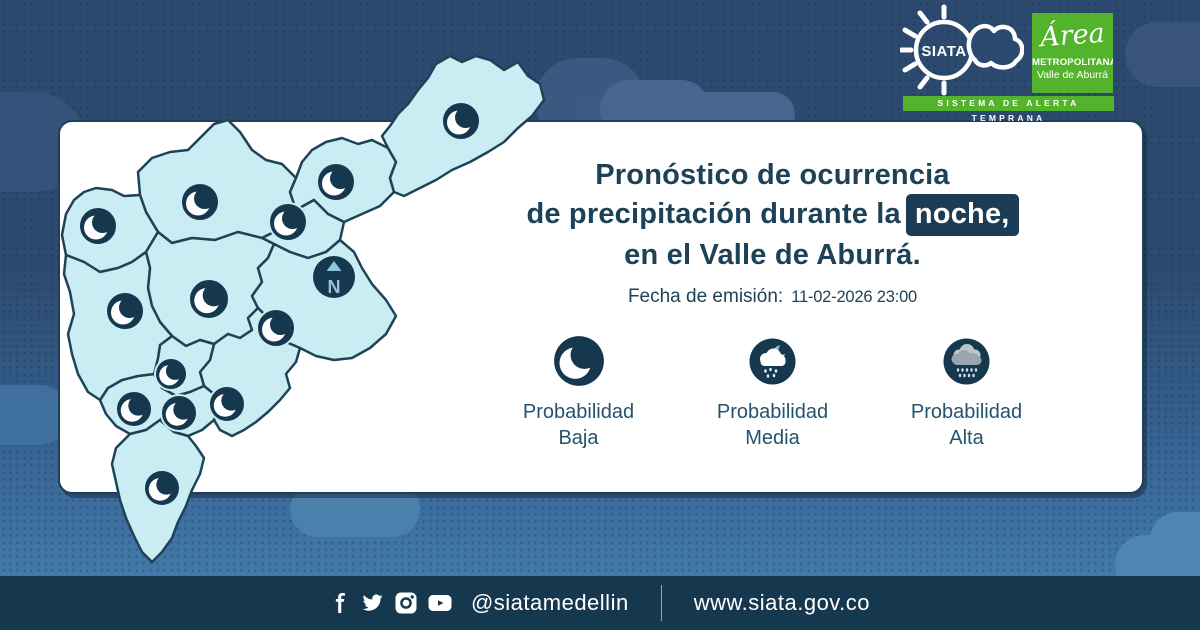  What do you see at coordinates (772, 175) in the screenshot?
I see `title-line-1: Pronóstico de ocurrencia` at bounding box center [772, 175].